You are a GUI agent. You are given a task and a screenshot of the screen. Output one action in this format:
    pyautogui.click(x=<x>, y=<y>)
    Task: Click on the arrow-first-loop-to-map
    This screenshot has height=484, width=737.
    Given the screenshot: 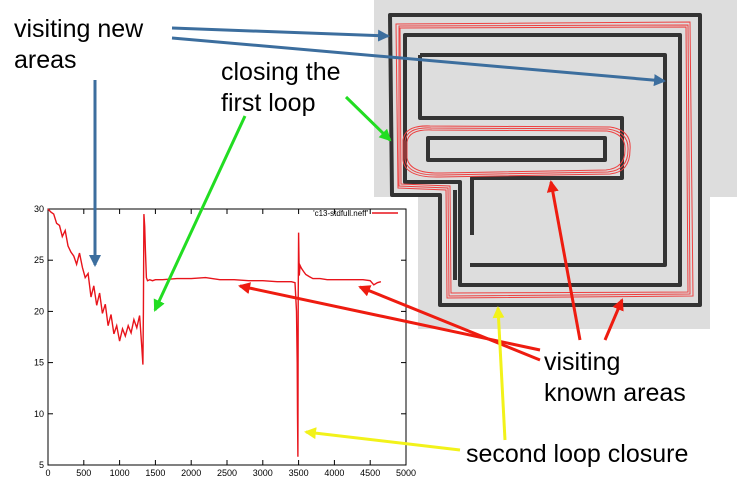 What is the action you would take?
    pyautogui.click(x=368, y=118)
    